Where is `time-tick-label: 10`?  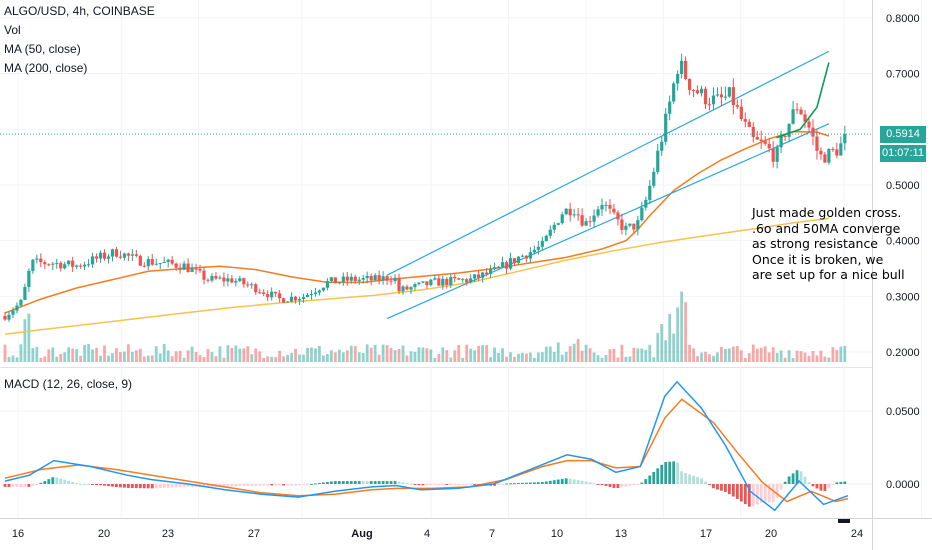 time-tick-label: 10 is located at coordinates (557, 534).